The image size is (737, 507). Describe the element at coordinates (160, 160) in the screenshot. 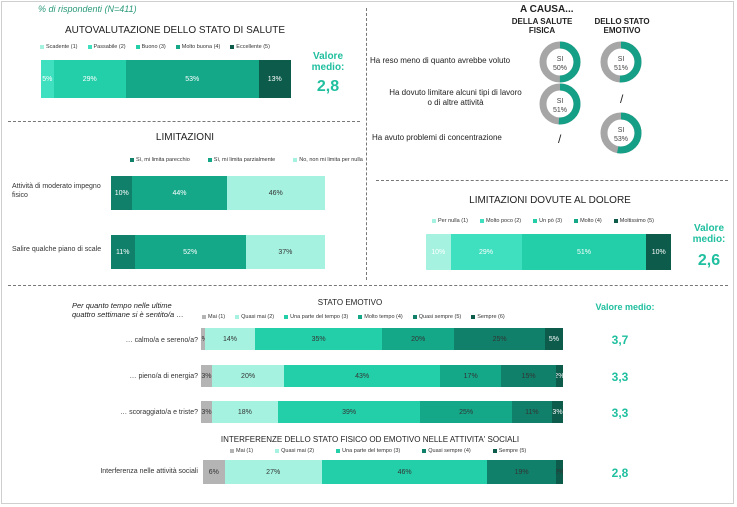

I see `legend-item: Sì, mi limita parecchio` at that location.